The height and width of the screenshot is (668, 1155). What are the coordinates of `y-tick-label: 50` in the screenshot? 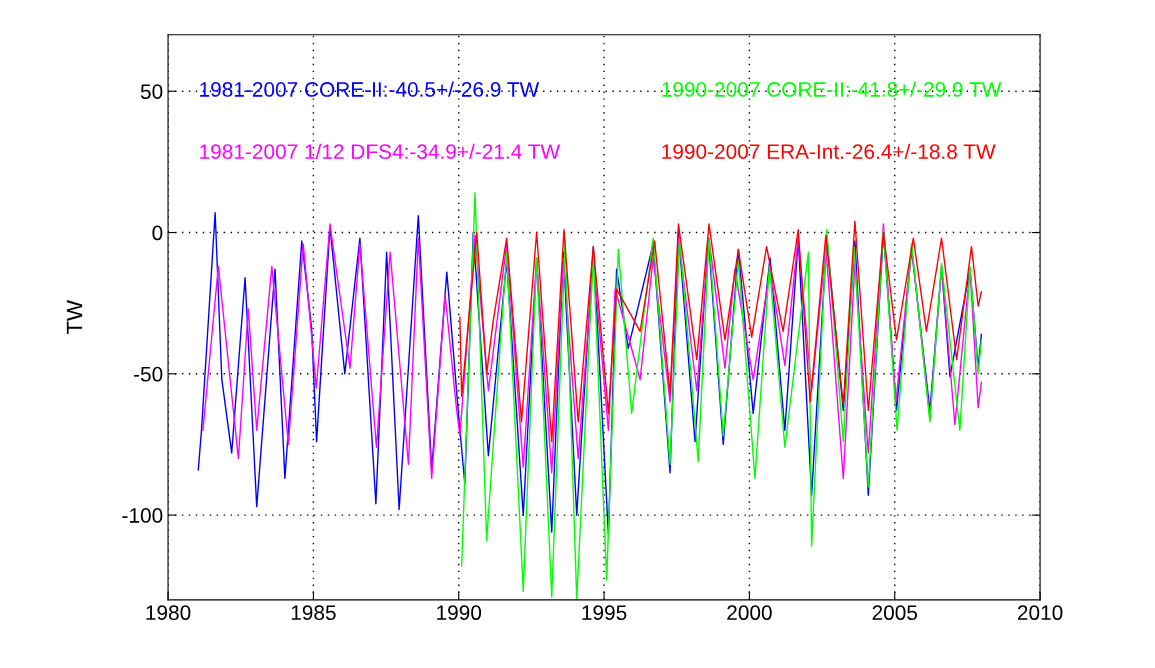 It's located at (151, 91).